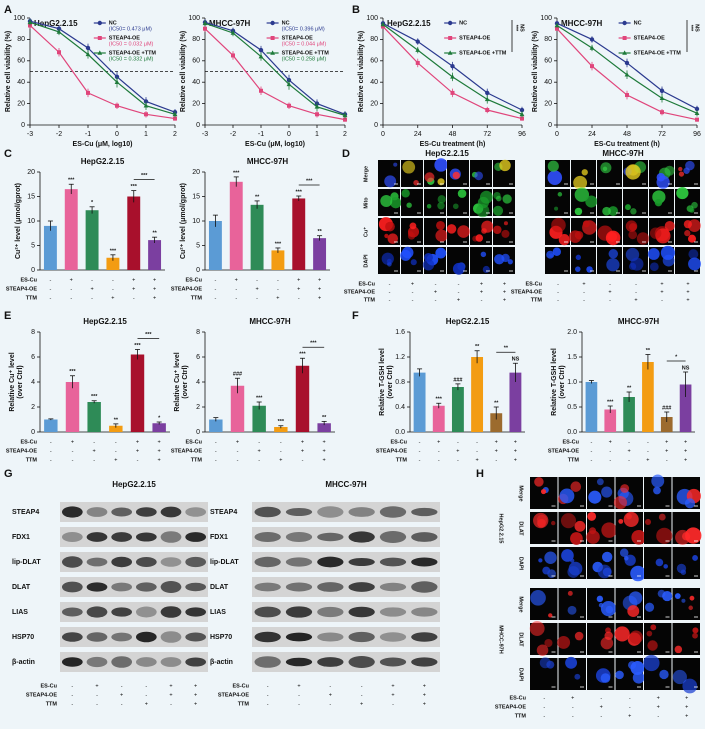  What do you see at coordinates (686, 368) in the screenshot?
I see `significance-label: NS` at bounding box center [686, 368].